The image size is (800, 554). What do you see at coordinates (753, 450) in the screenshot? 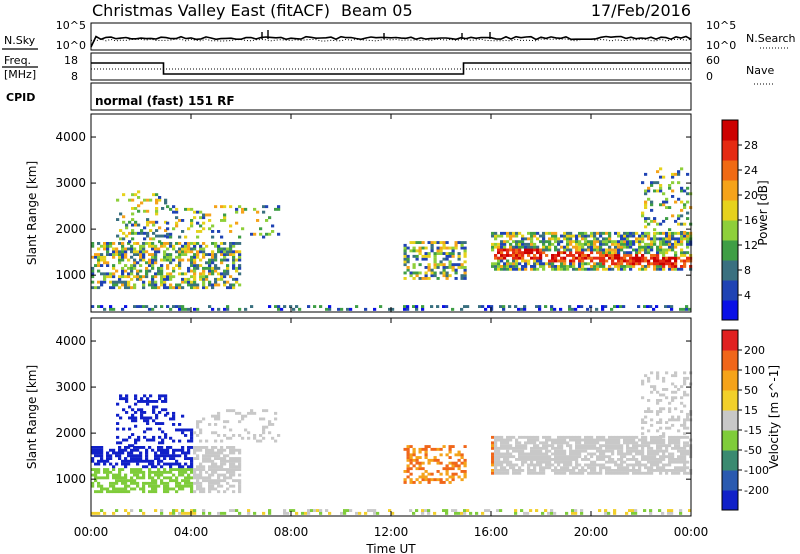
I see `velocity-colorbar-tick-5: -50` at bounding box center [753, 450].